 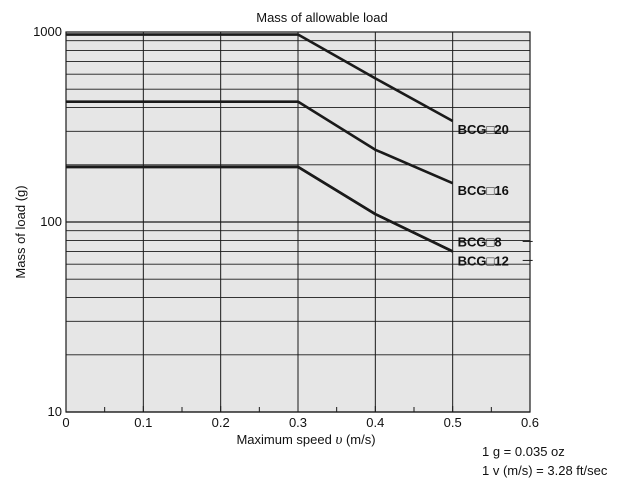 I want to click on x-tick-label: 0.6, so click(x=530, y=422).